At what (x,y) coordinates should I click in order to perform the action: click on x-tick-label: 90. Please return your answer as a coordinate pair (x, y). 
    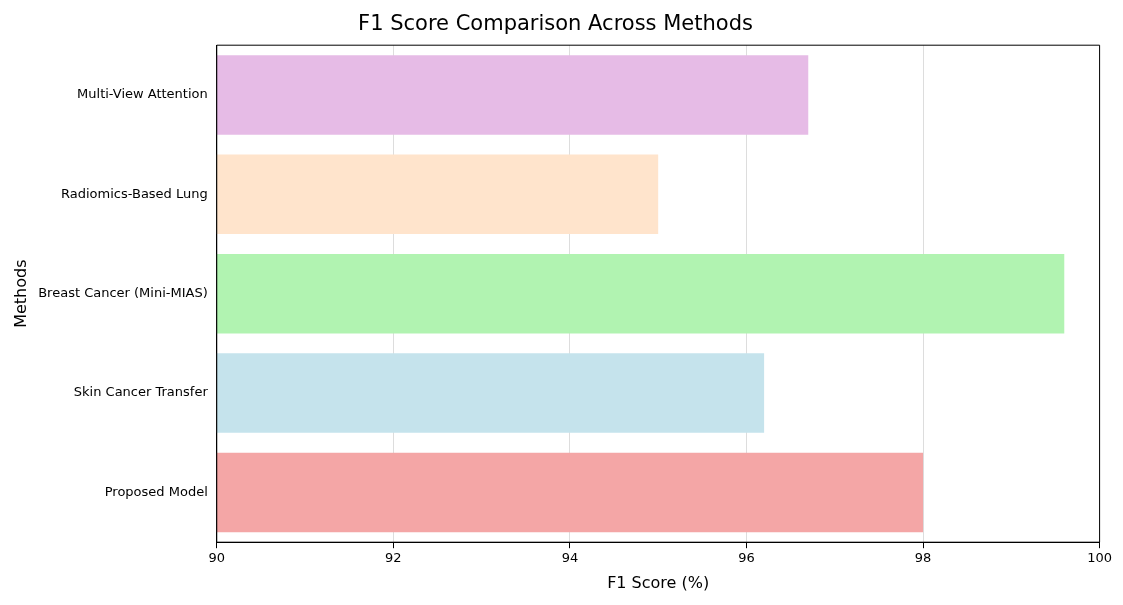
    Looking at the image, I should click on (217, 558).